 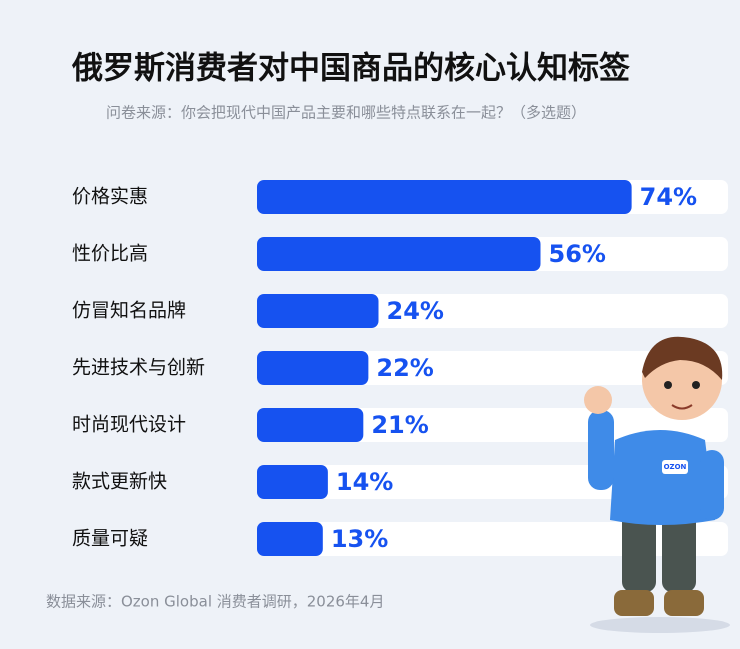 I want to click on category-label: 时尚现代设计, so click(x=129, y=425).